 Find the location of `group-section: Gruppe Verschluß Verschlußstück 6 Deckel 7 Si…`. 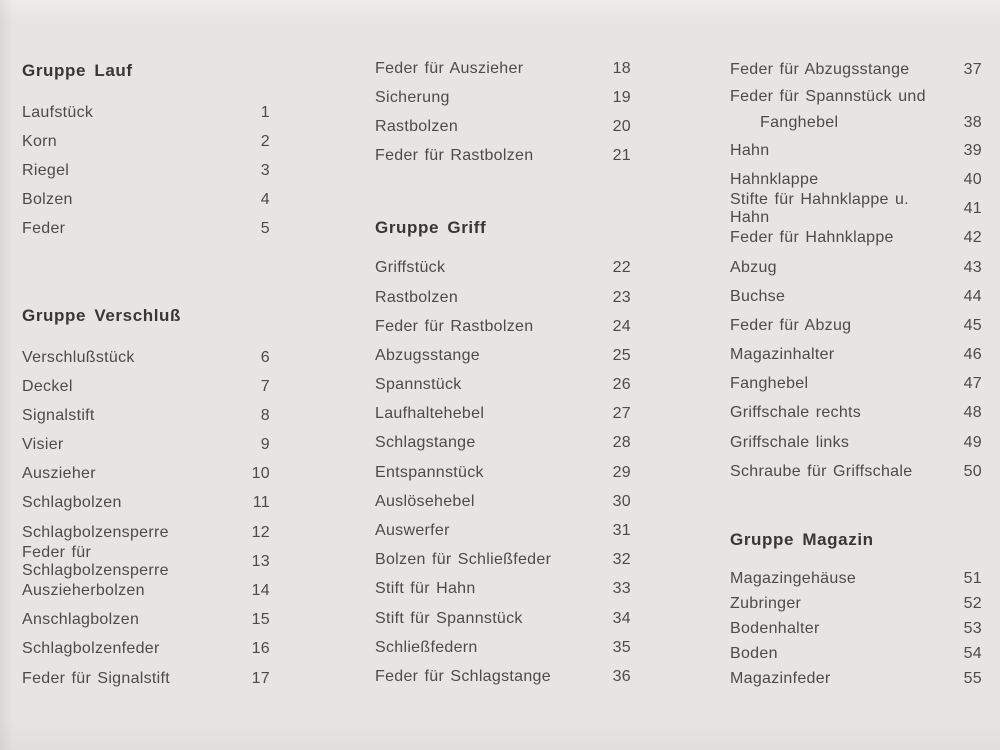

group-section: Gruppe Verschluß Verschlußstück 6 Deckel 7 Si… is located at coordinates (146, 497).